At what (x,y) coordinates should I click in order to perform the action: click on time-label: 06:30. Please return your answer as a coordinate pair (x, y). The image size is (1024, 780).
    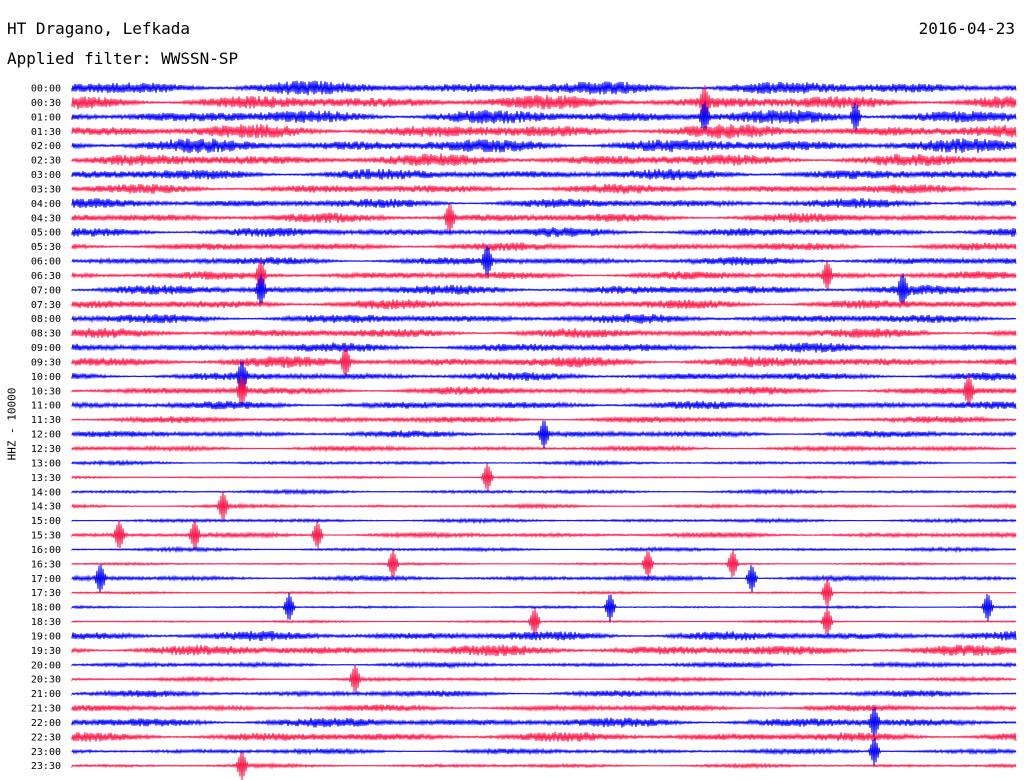
    Looking at the image, I should click on (46, 276).